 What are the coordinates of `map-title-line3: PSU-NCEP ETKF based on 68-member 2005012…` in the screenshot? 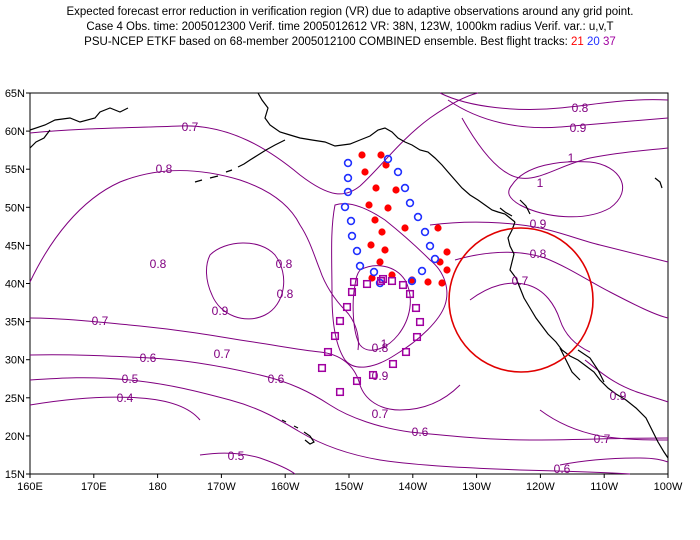 It's located at (350, 42).